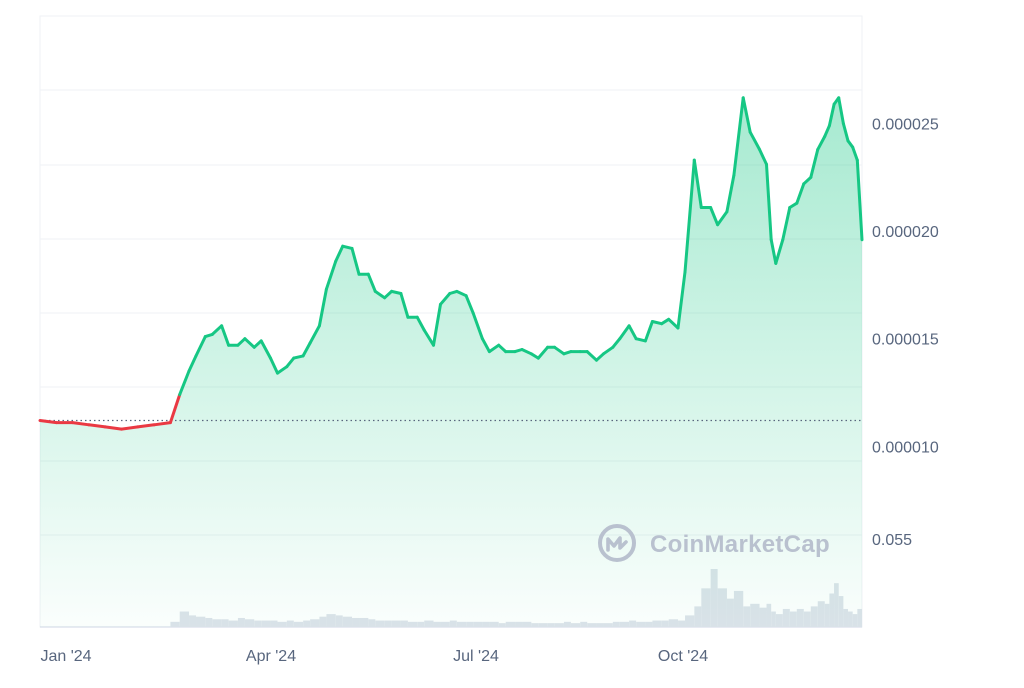 The height and width of the screenshot is (688, 1024). Describe the element at coordinates (905, 340) in the screenshot. I see `y-tick-label: 0.000015` at that location.